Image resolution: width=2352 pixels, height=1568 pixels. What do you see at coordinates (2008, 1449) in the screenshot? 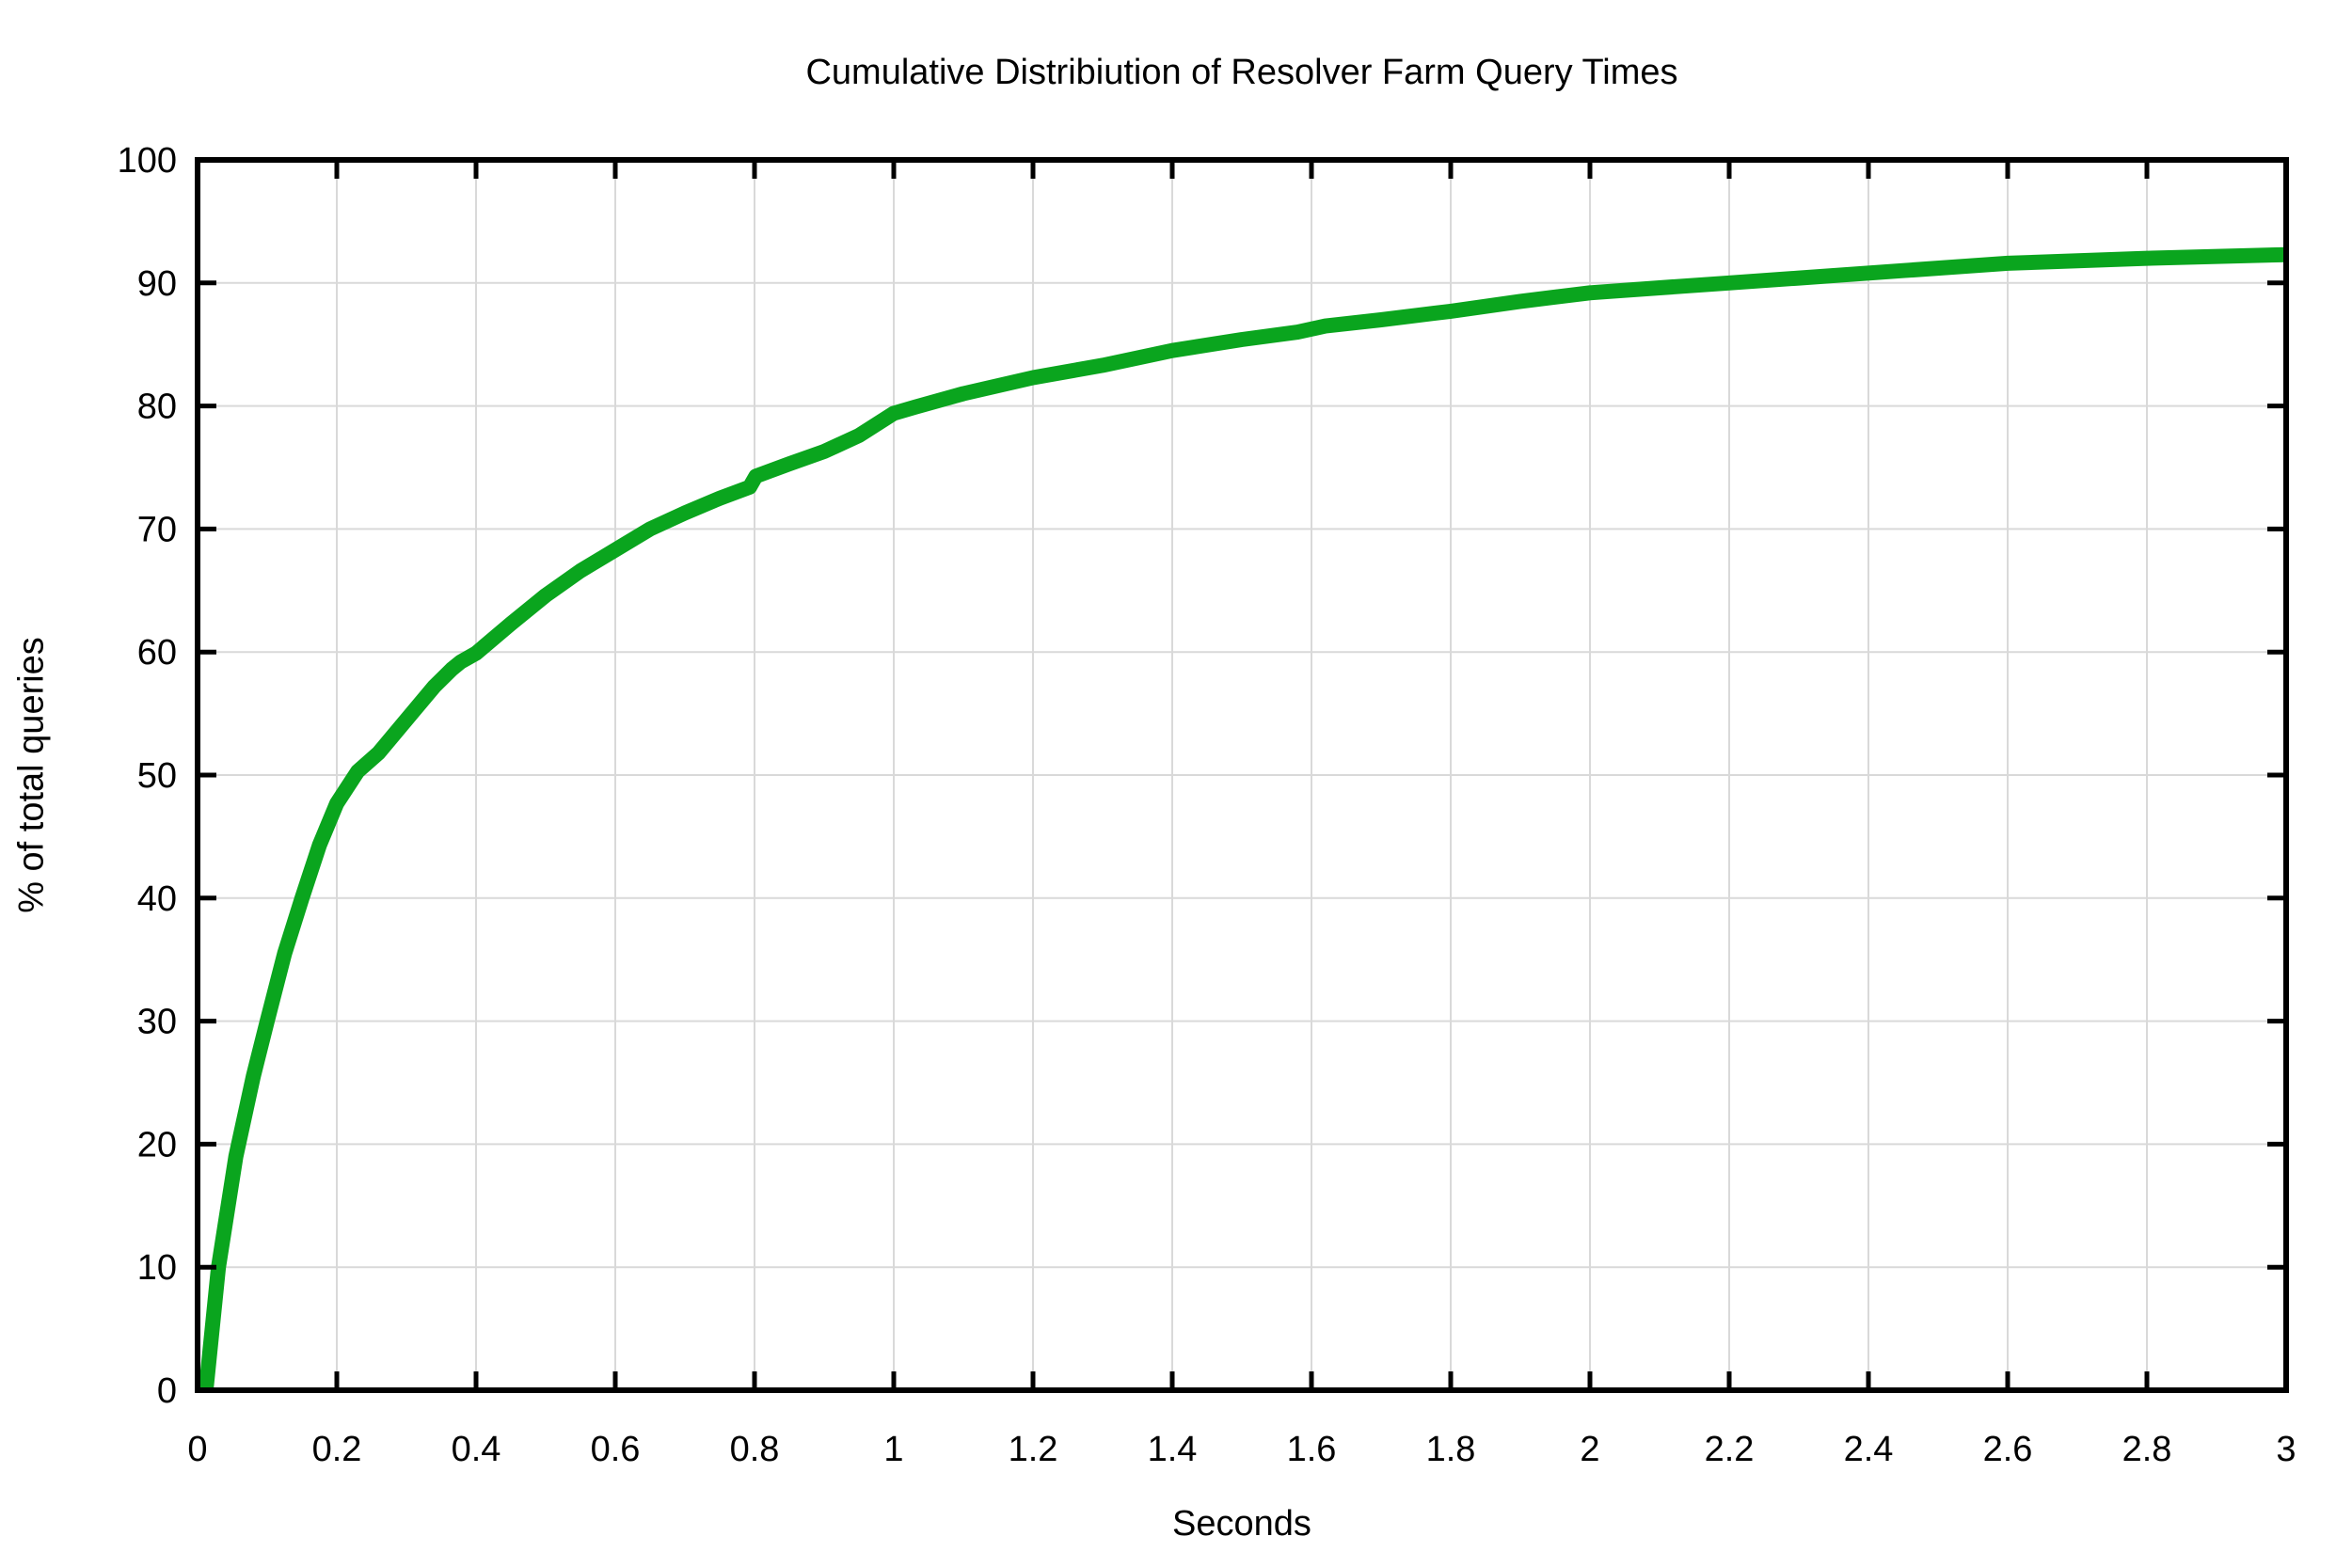
I see `x-tick-label: 2.6` at bounding box center [2008, 1449].